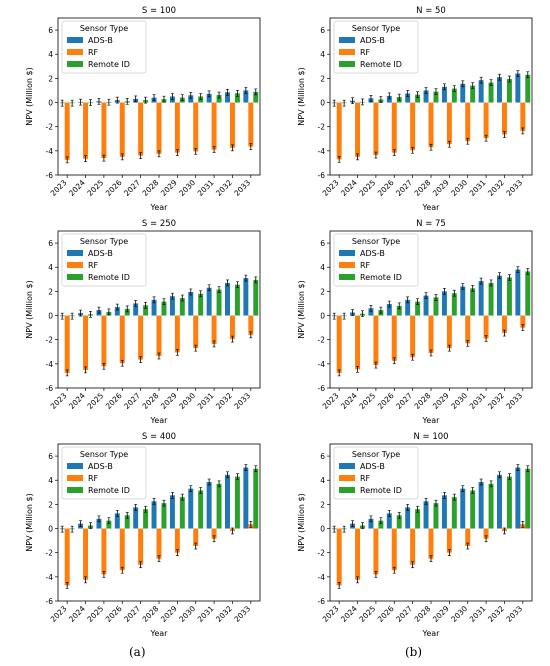 The image size is (550, 666). Describe the element at coordinates (50, 243) in the screenshot. I see `y-tick-label: 6` at that location.